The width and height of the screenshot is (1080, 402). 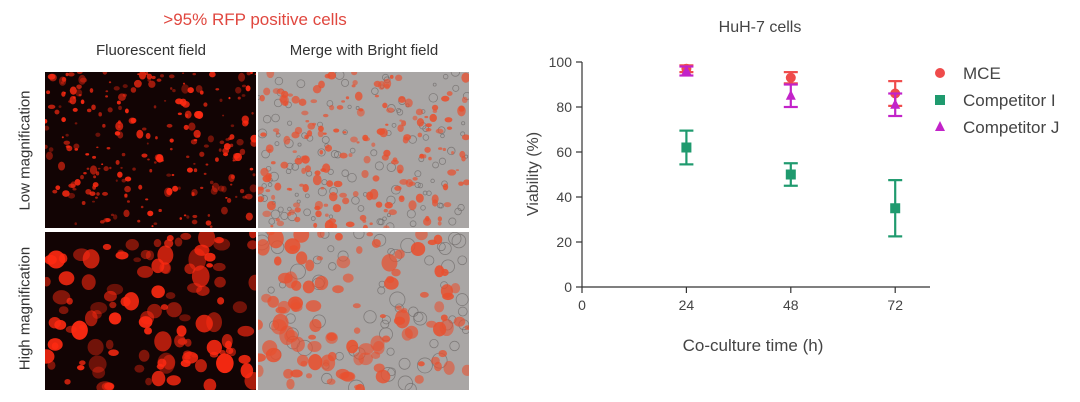 I want to click on y-tick-label: 100, so click(x=561, y=62).